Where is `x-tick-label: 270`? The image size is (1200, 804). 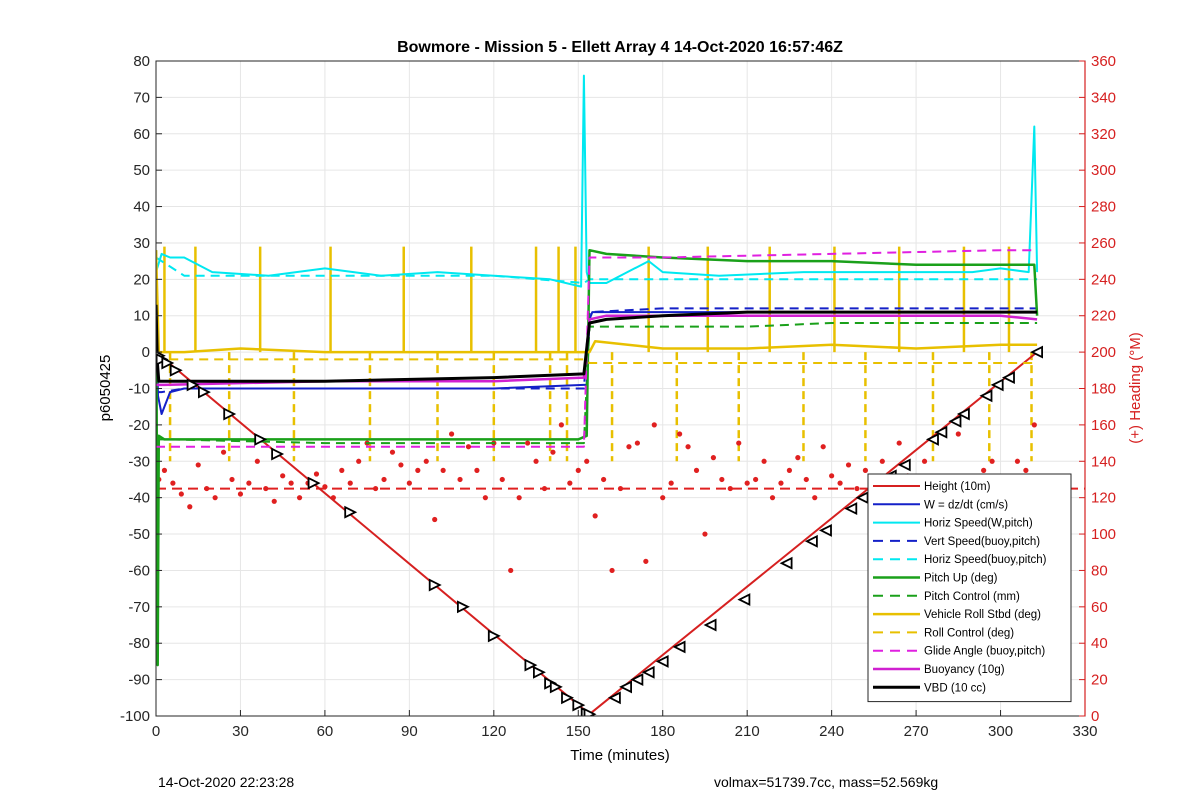 x-tick-label: 270 is located at coordinates (916, 731).